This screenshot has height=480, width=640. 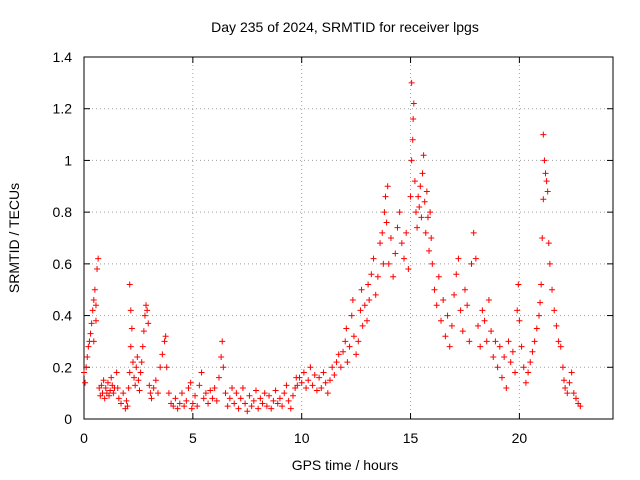 I want to click on y-tick-label: 0, so click(x=68, y=419).